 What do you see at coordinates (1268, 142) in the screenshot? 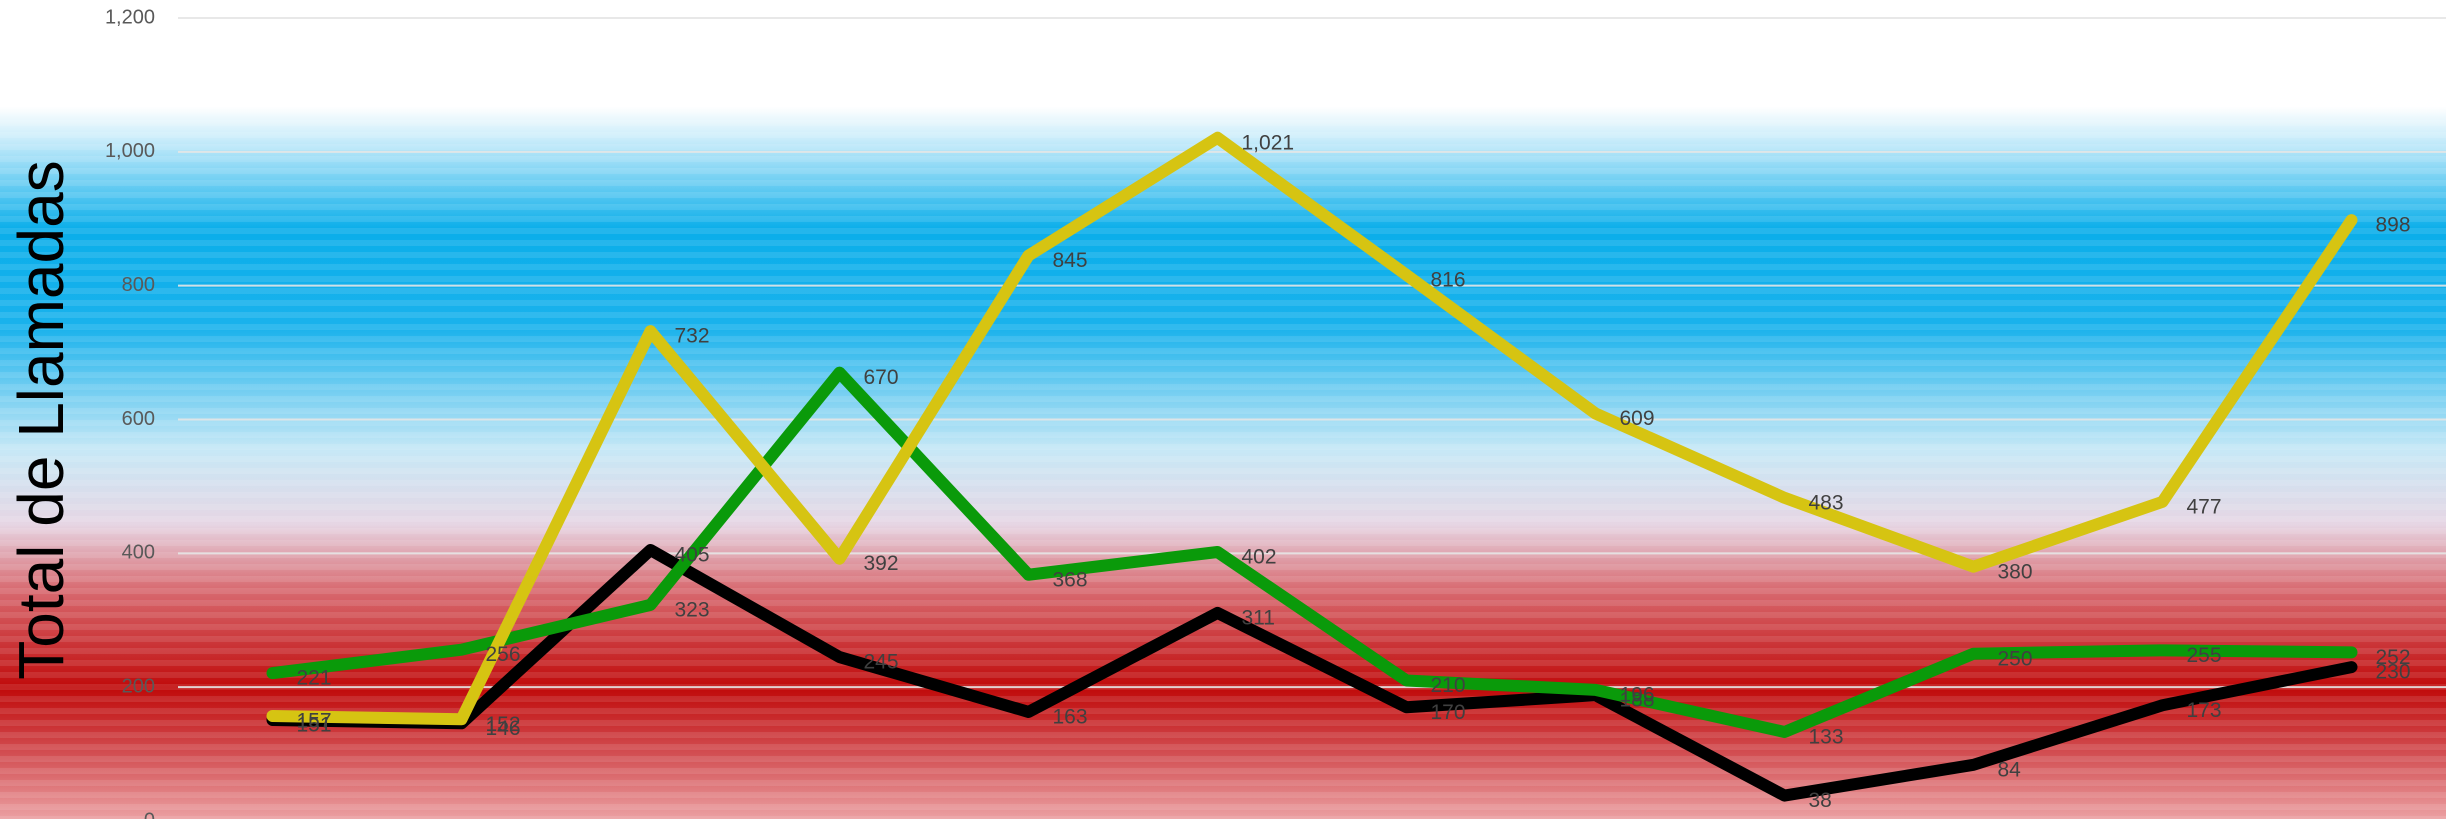
I see `data-label: 1,021` at bounding box center [1268, 142].